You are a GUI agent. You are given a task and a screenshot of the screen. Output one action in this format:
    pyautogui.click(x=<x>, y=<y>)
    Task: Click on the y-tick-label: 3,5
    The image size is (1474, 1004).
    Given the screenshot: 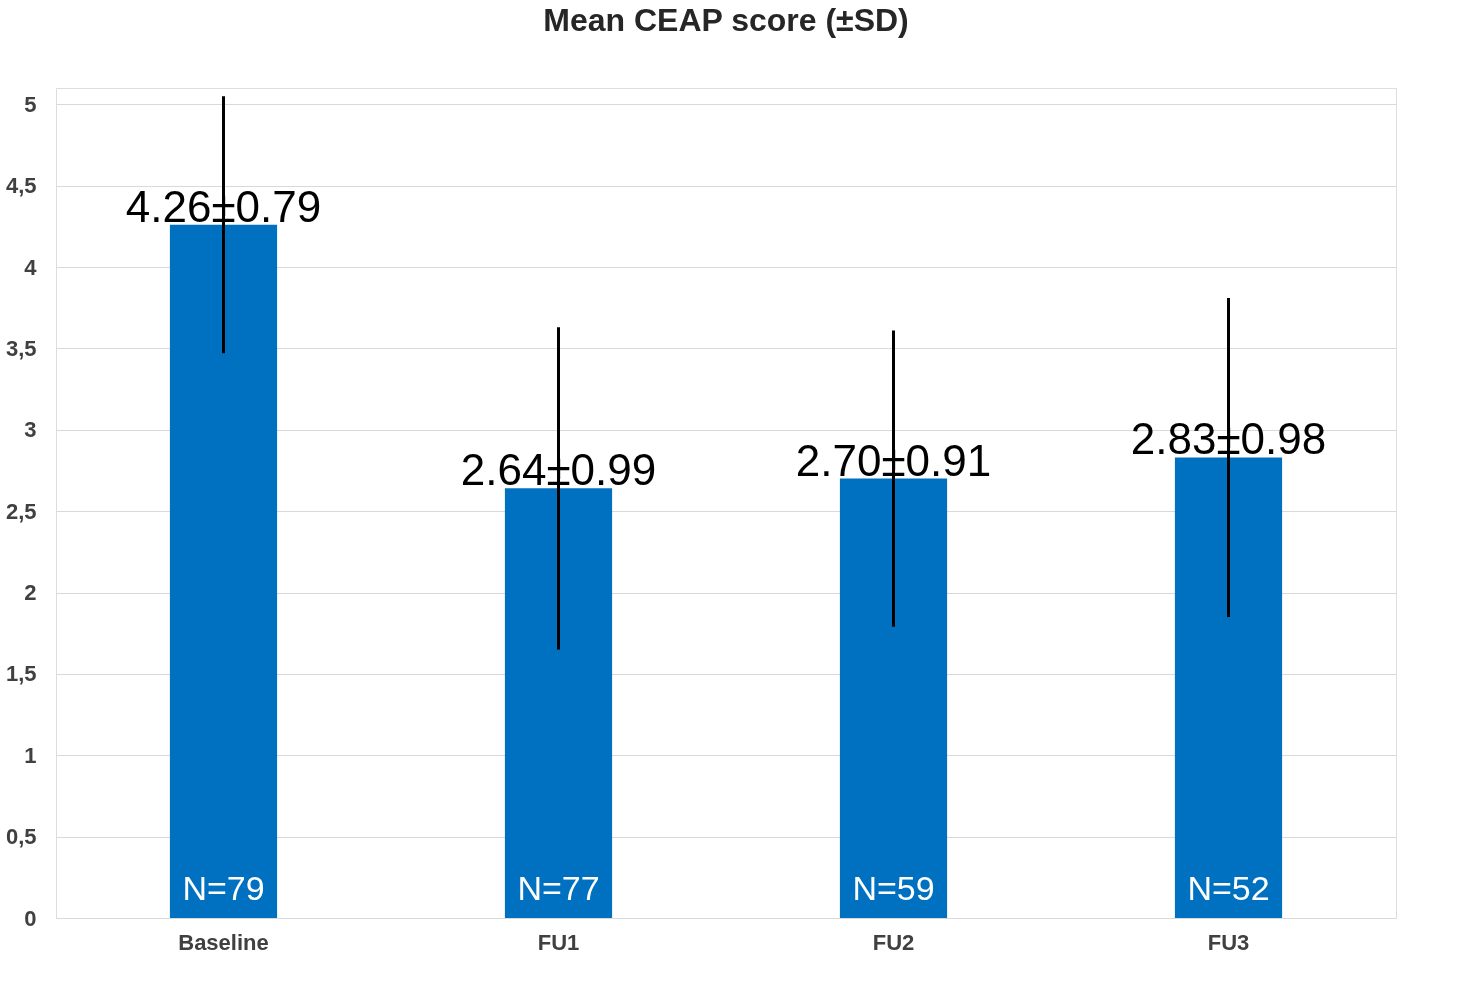 What is the action you would take?
    pyautogui.click(x=21, y=348)
    